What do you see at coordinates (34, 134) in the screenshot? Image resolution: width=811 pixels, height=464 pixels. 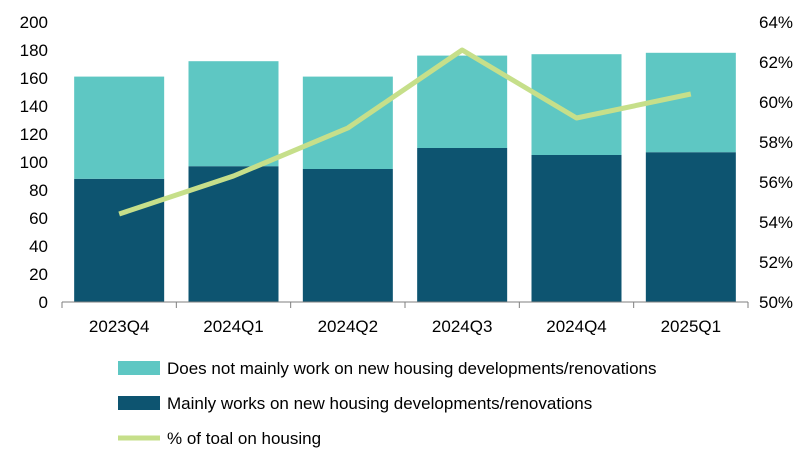 I see `left-axis-tick-label: 120` at bounding box center [34, 134].